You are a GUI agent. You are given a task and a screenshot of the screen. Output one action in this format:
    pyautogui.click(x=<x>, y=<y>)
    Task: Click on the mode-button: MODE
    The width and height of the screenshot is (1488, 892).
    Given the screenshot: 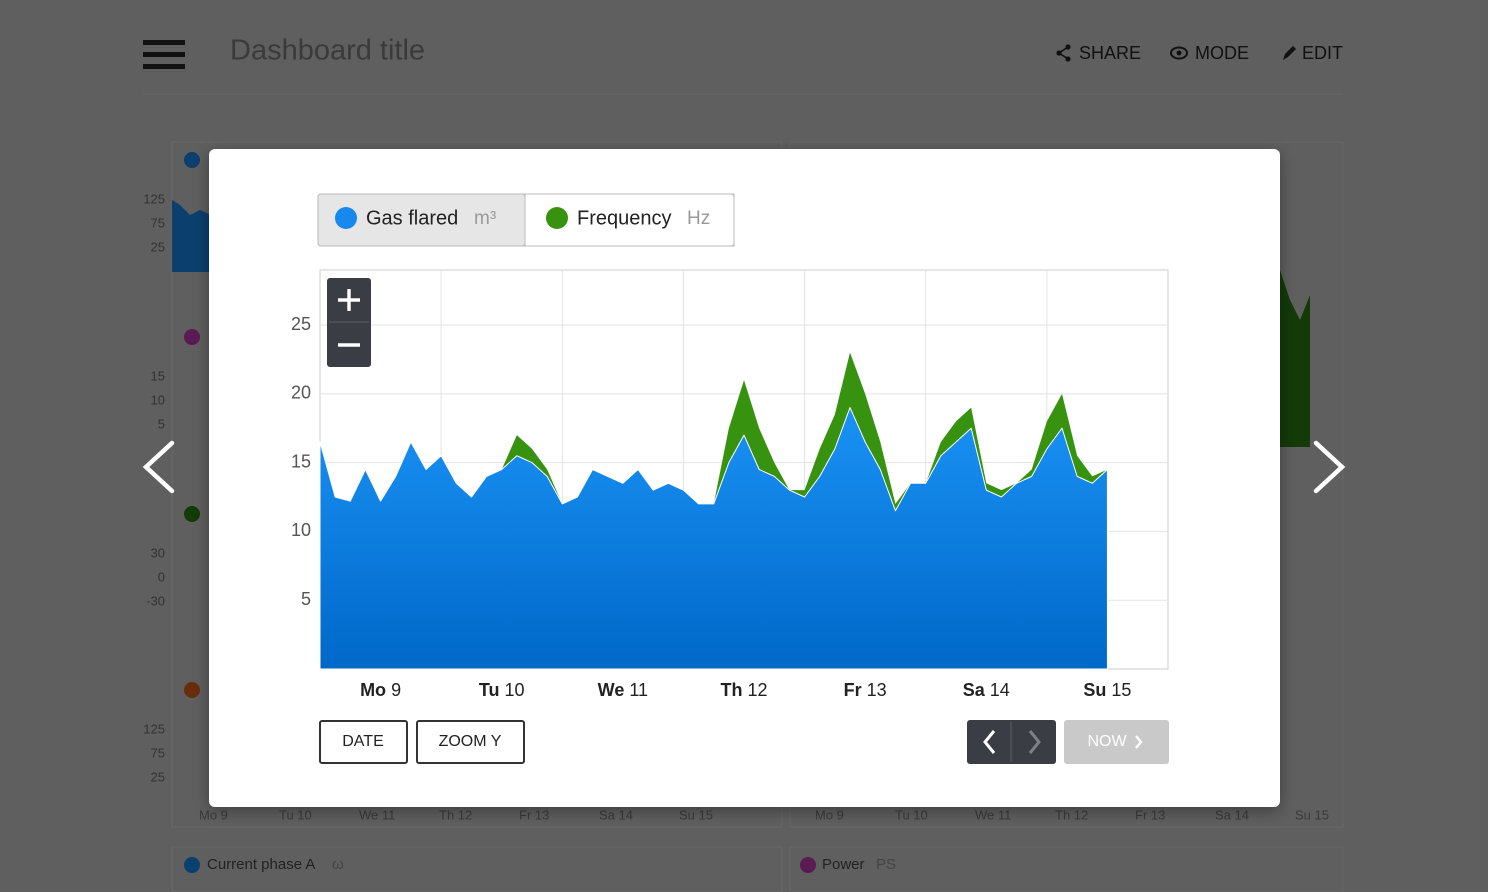 What is the action you would take?
    pyautogui.click(x=1209, y=53)
    